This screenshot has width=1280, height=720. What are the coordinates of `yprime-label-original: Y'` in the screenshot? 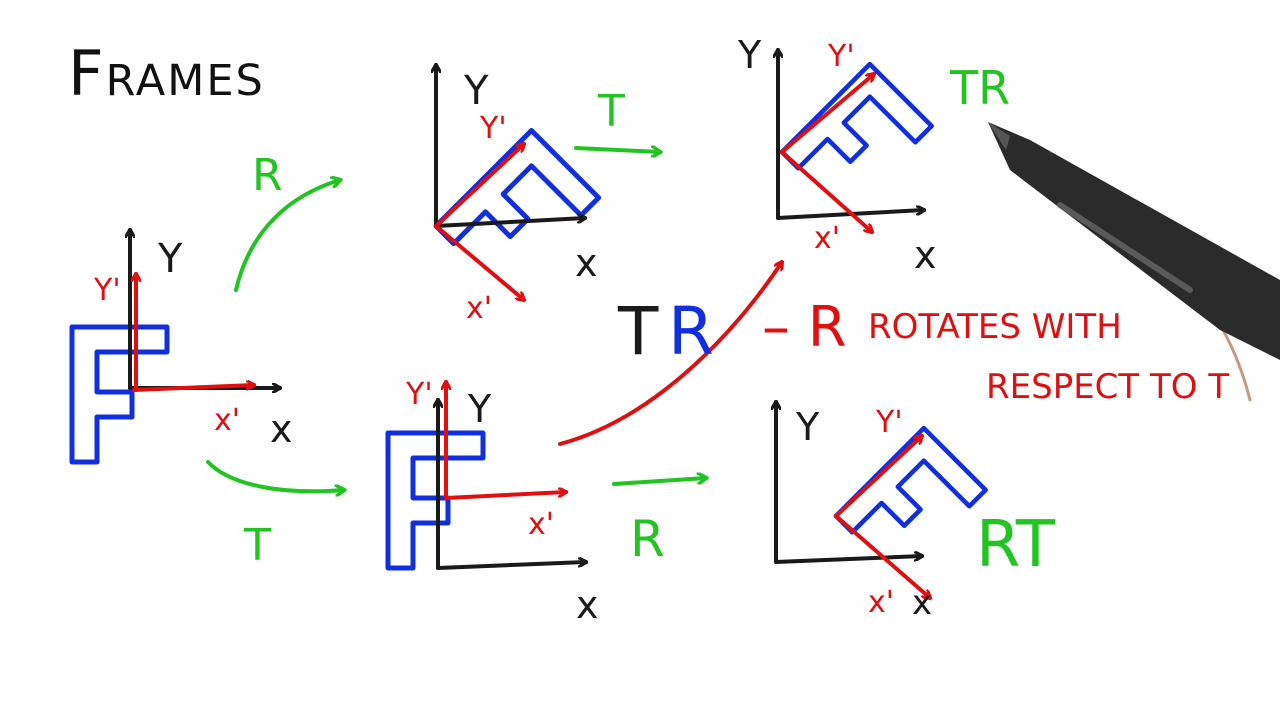 It's located at (107, 290).